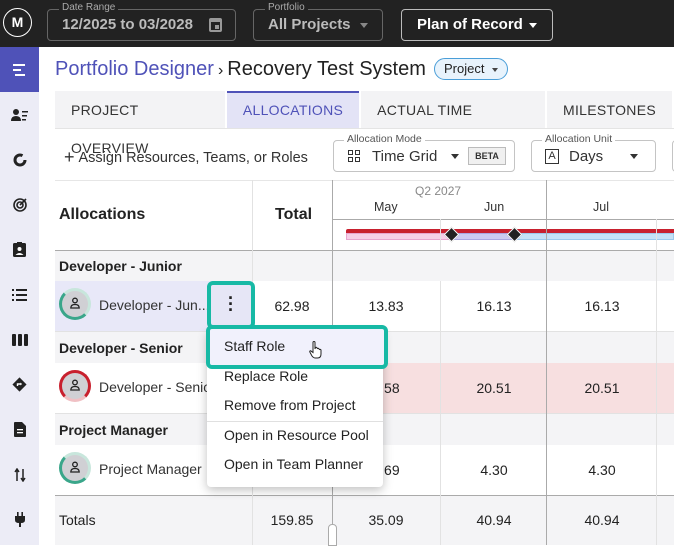  What do you see at coordinates (318, 21) in the screenshot?
I see `portfolio-select: Portfolio All Projects` at bounding box center [318, 21].